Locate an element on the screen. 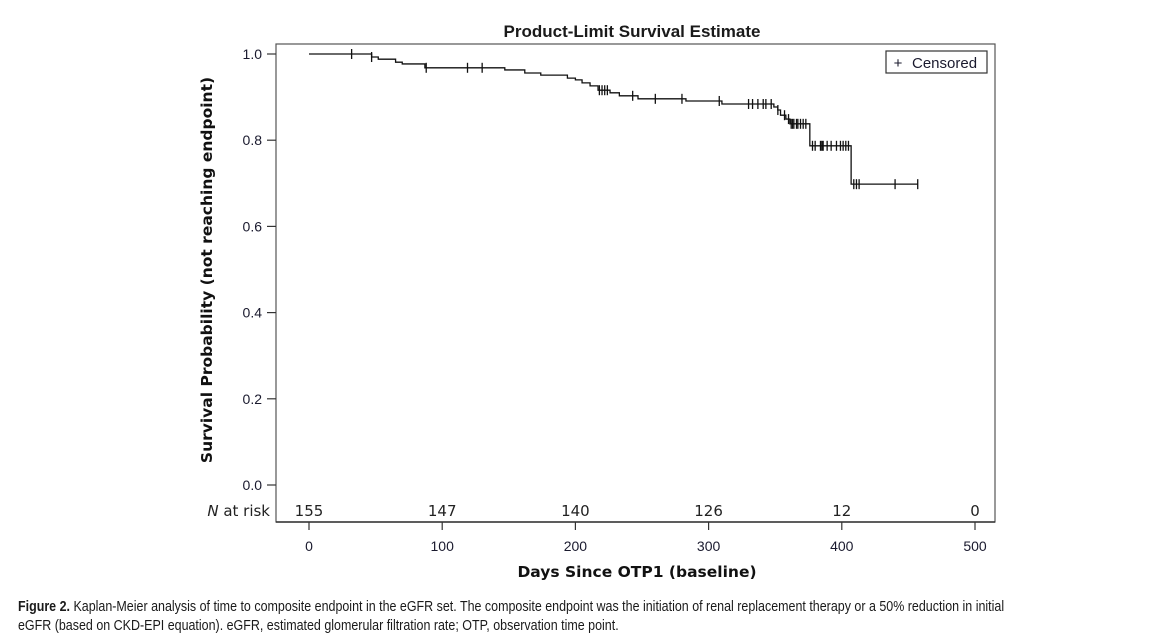 This screenshot has width=1171, height=640. legend: + Censored is located at coordinates (936, 62).